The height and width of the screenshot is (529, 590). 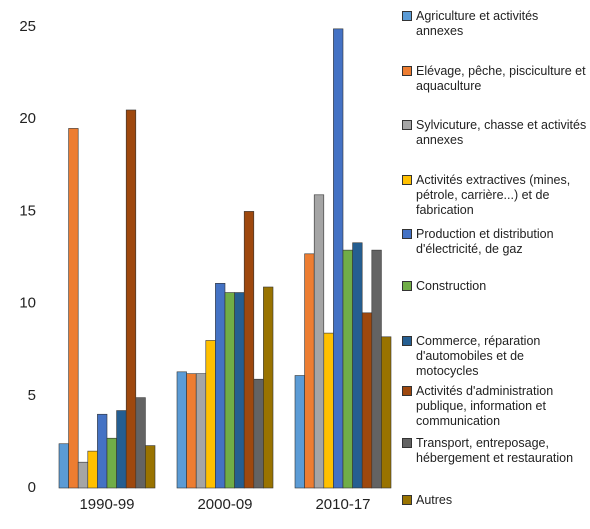 I want to click on x-tick-label: 2010-17, so click(x=342, y=504).